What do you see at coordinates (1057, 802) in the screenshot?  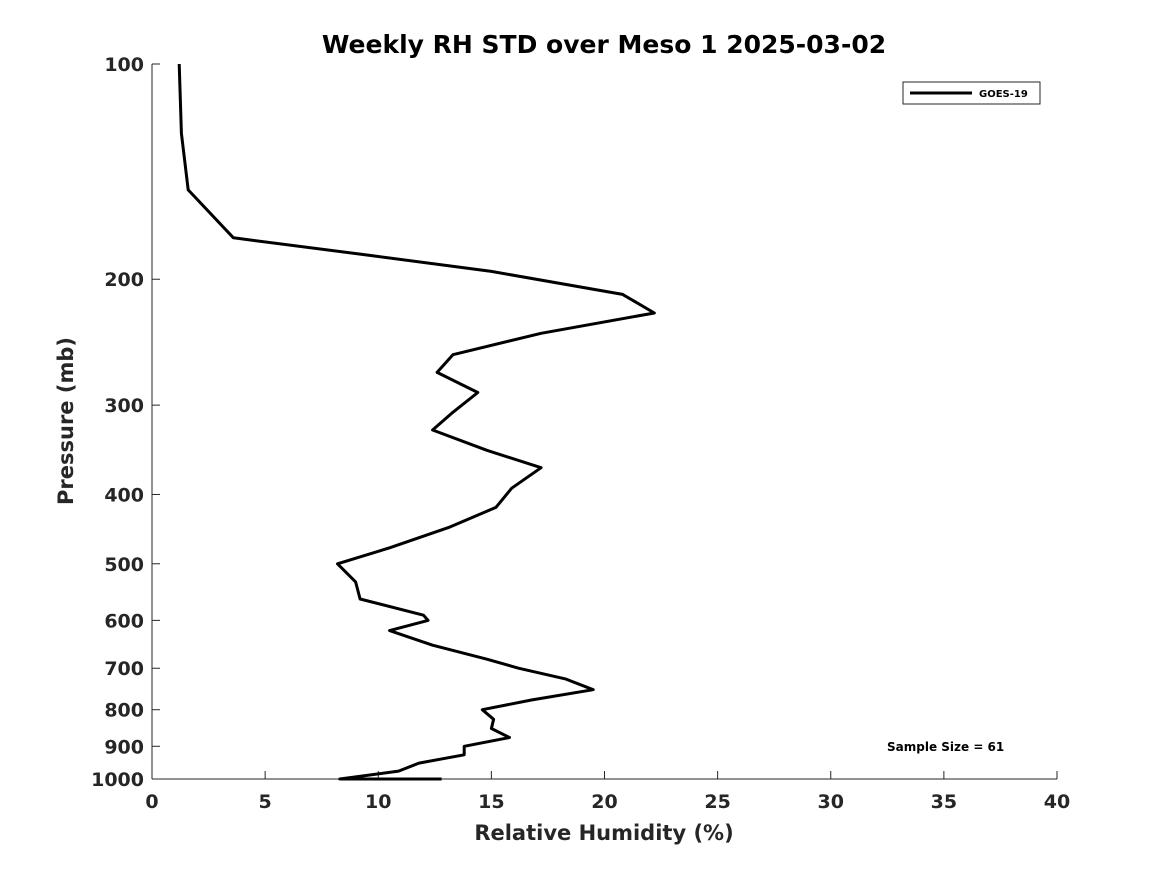 I see `x-tick-label: 40` at bounding box center [1057, 802].